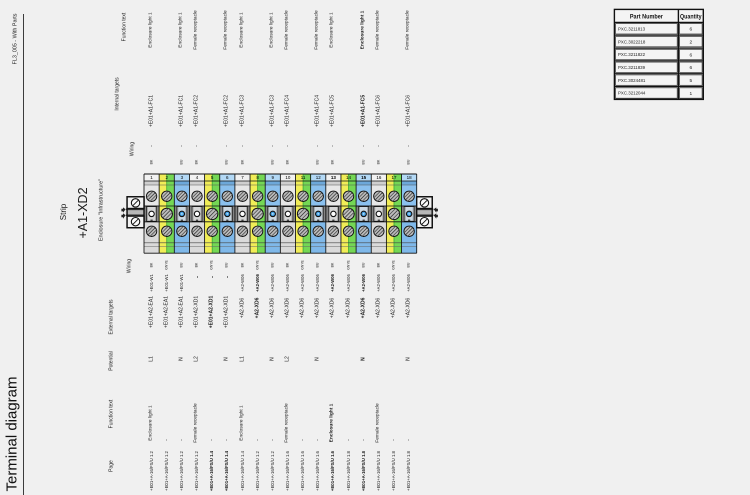 The width and height of the screenshot is (750, 495). Describe the element at coordinates (242, 177) in the screenshot. I see `svg-text: 7` at that location.